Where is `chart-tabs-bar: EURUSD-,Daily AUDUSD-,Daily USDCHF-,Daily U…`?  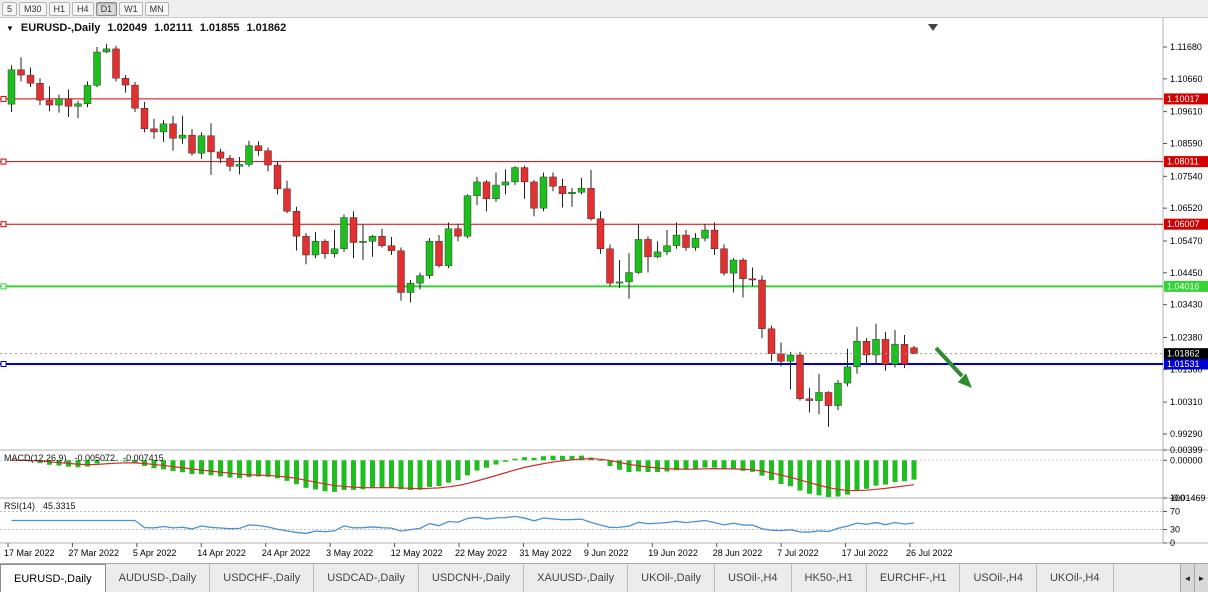 chart-tabs-bar: EURUSD-,Daily AUDUSD-,Daily USDCHF-,Daily U… is located at coordinates (604, 577).